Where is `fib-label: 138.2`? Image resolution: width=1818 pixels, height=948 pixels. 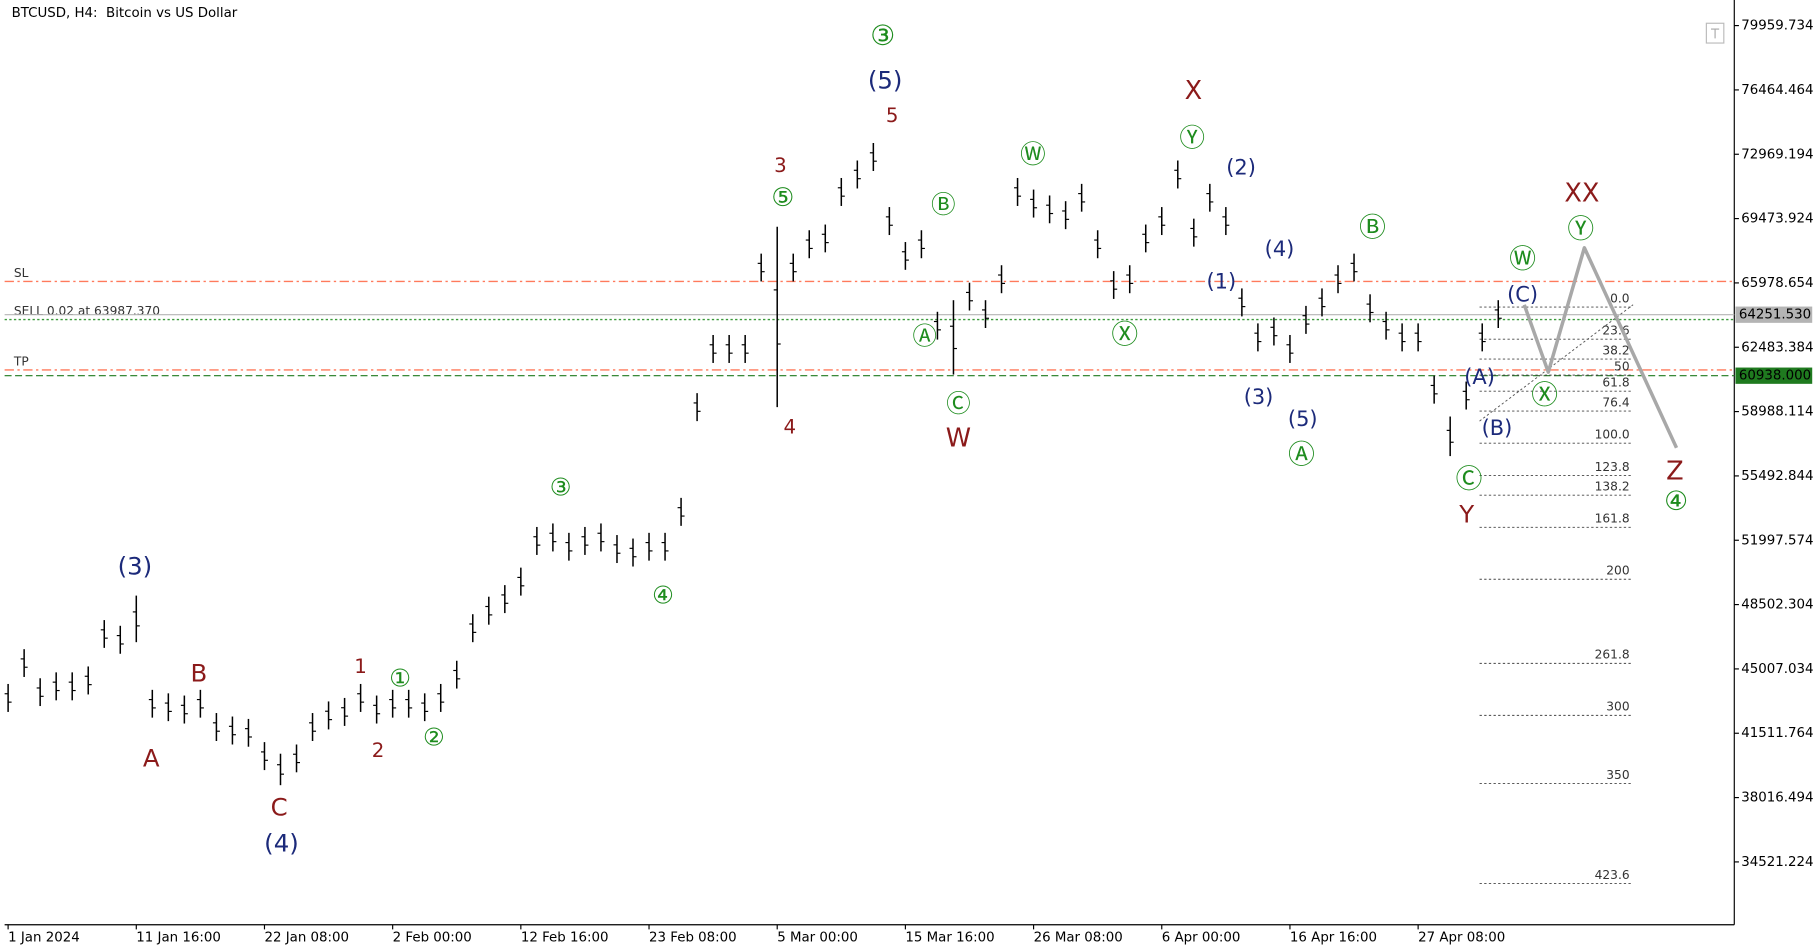
fib-label: 138.2 is located at coordinates (1612, 487).